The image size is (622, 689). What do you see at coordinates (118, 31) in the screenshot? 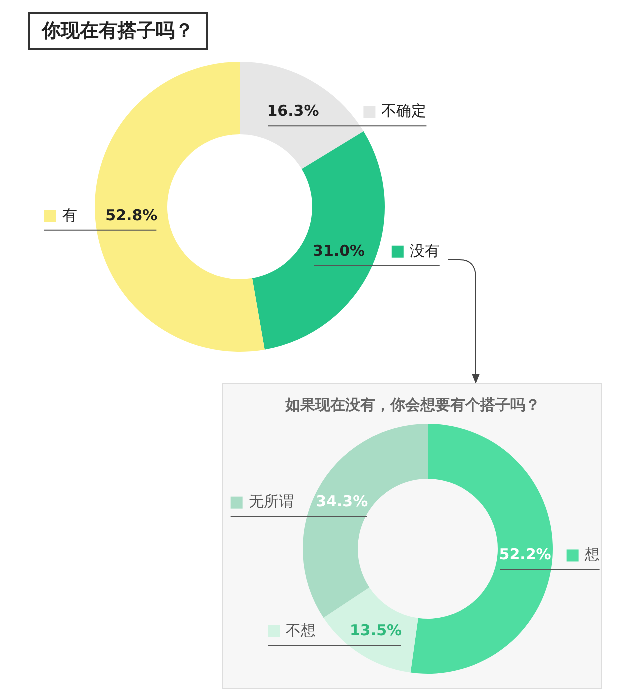
I see `chart-title: 你现在有搭子吗？` at bounding box center [118, 31].